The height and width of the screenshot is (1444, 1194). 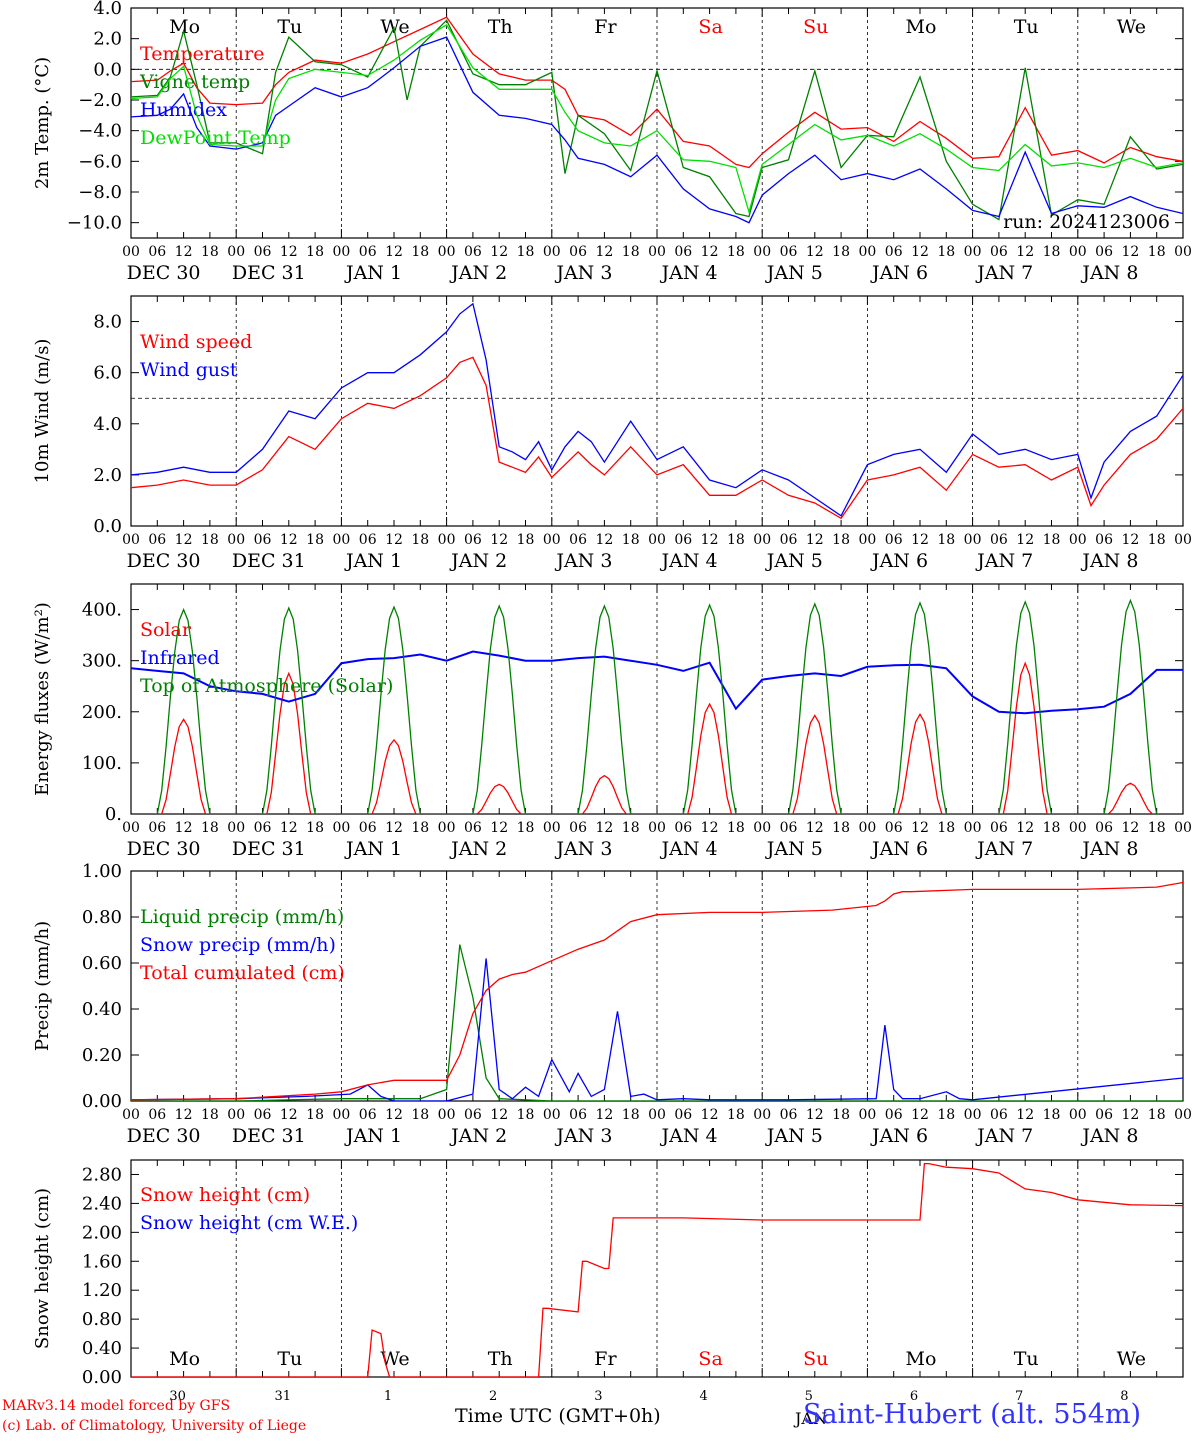 I want to click on day-name-label: Tu, so click(x=289, y=27).